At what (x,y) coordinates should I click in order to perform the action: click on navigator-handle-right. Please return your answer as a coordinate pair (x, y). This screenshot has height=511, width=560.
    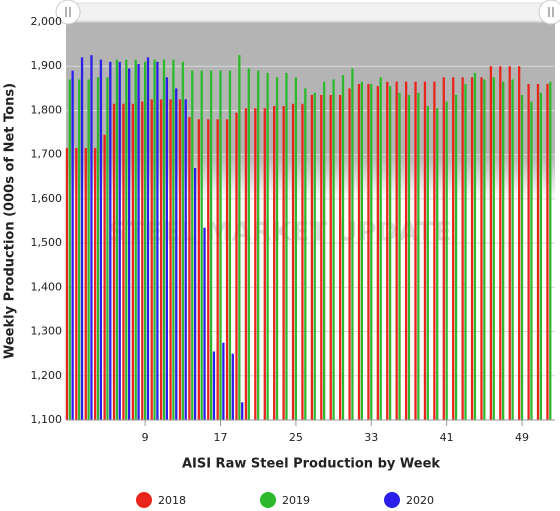
    Looking at the image, I should click on (549, 12).